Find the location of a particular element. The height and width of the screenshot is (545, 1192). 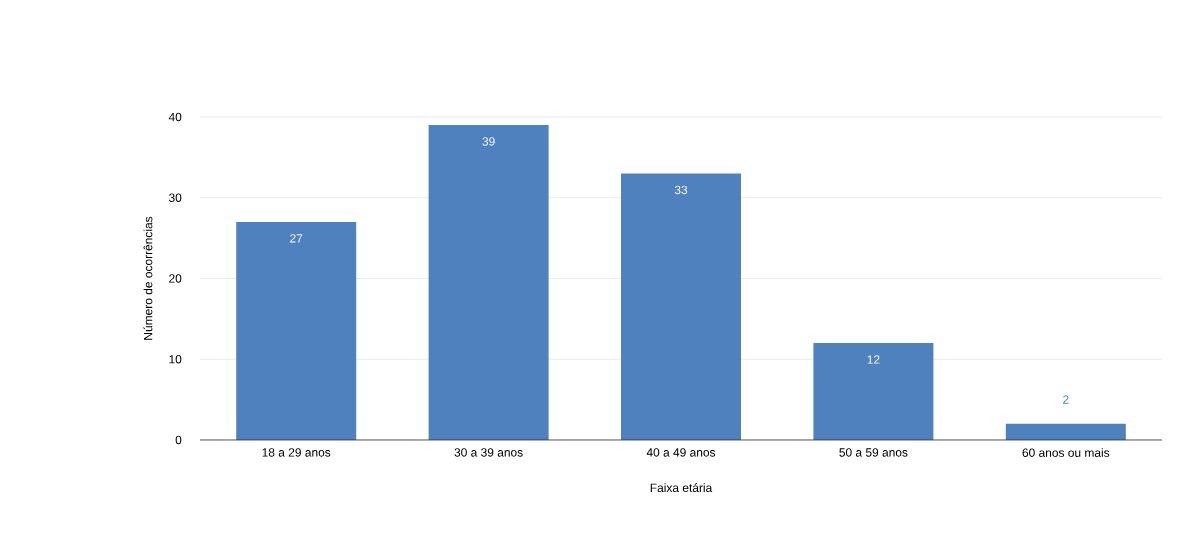

y-tick-label: 10 is located at coordinates (175, 359).